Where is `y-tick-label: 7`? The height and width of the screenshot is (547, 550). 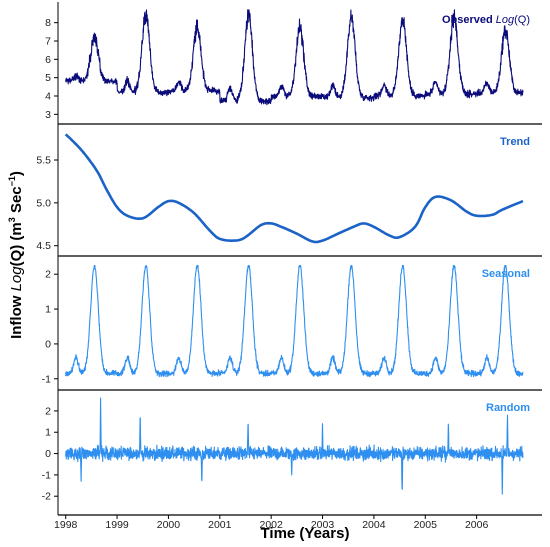 y-tick-label: 7 is located at coordinates (48, 42).